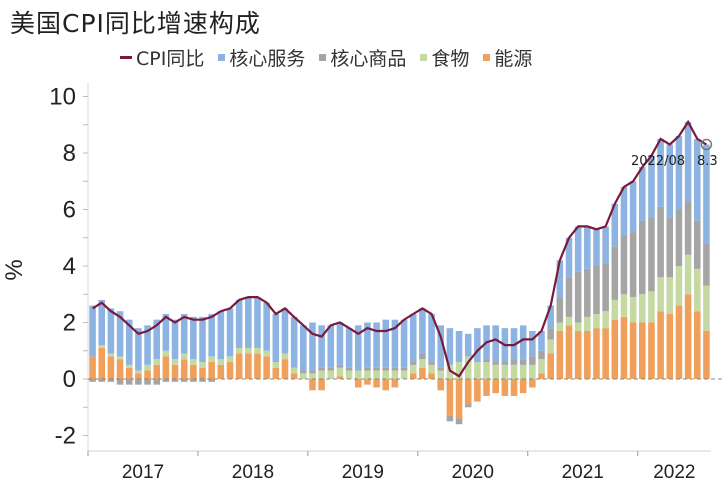 Image resolution: width=725 pixels, height=488 pixels. Describe the element at coordinates (368, 59) in the screenshot. I see `legend-label: 核心商品` at that location.